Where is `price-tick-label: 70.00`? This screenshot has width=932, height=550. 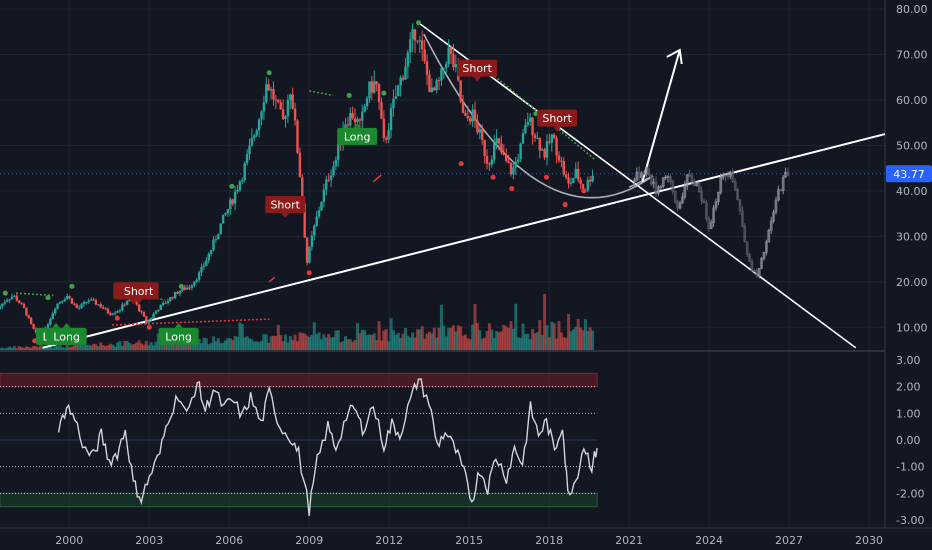 price-tick-label: 70.00 is located at coordinates (912, 55).